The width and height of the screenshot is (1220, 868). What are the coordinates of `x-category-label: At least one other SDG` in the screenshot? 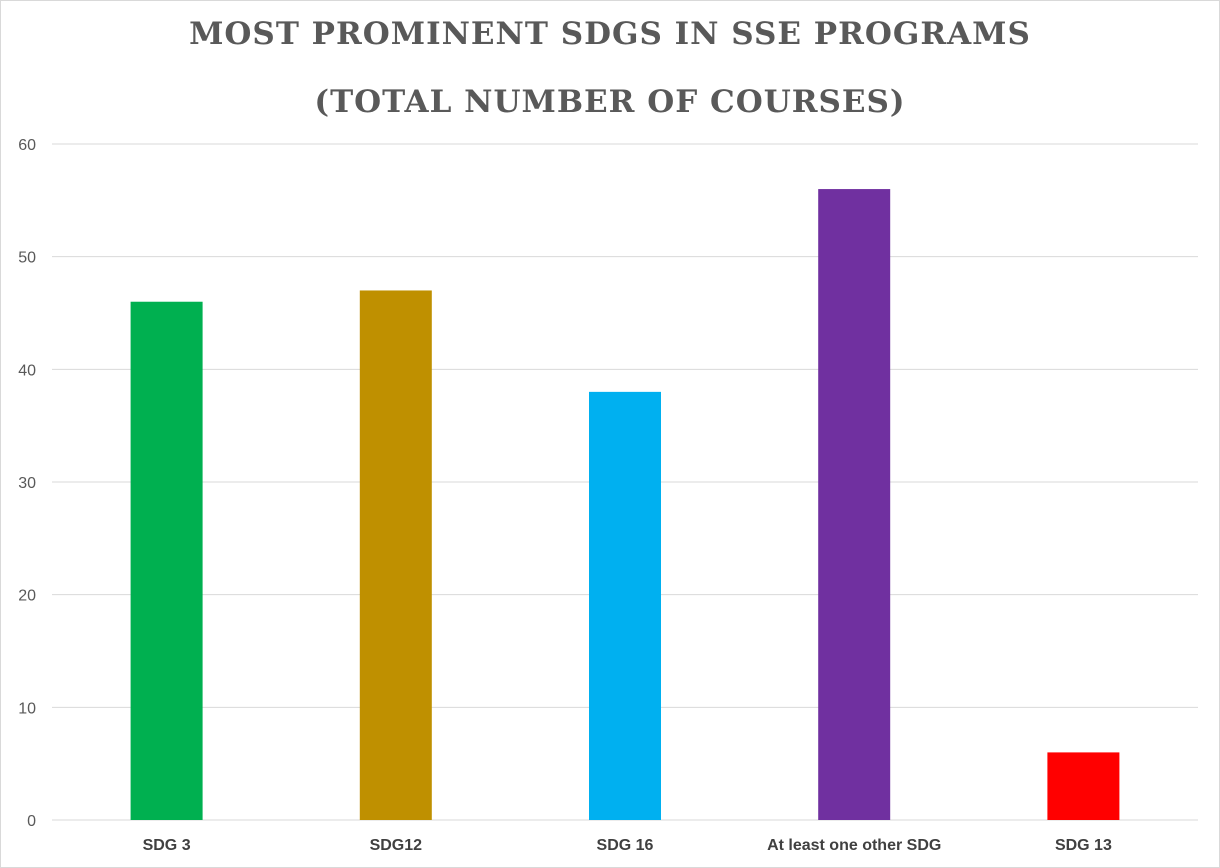 It's located at (854, 845).